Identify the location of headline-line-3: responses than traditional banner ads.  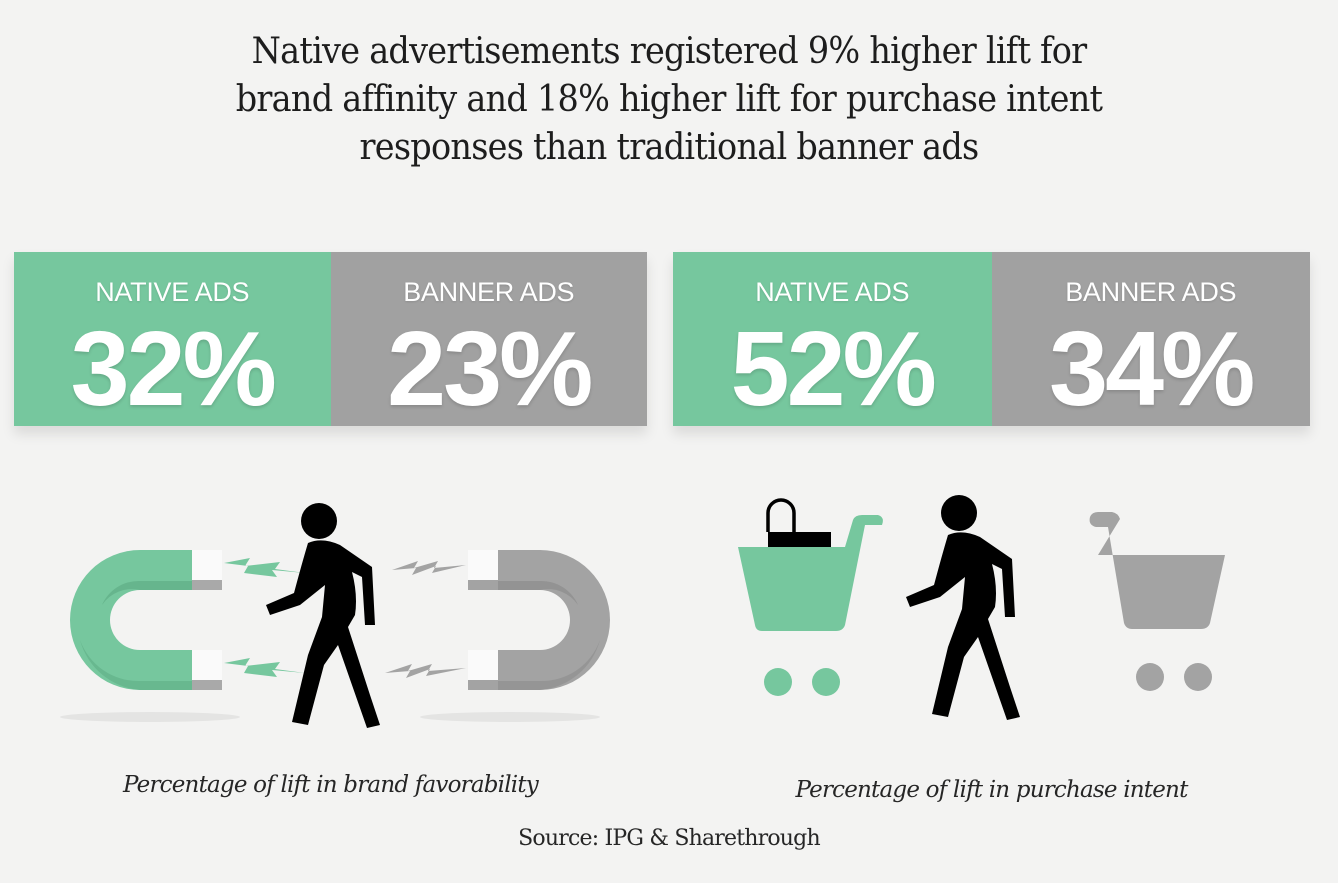
(669, 147).